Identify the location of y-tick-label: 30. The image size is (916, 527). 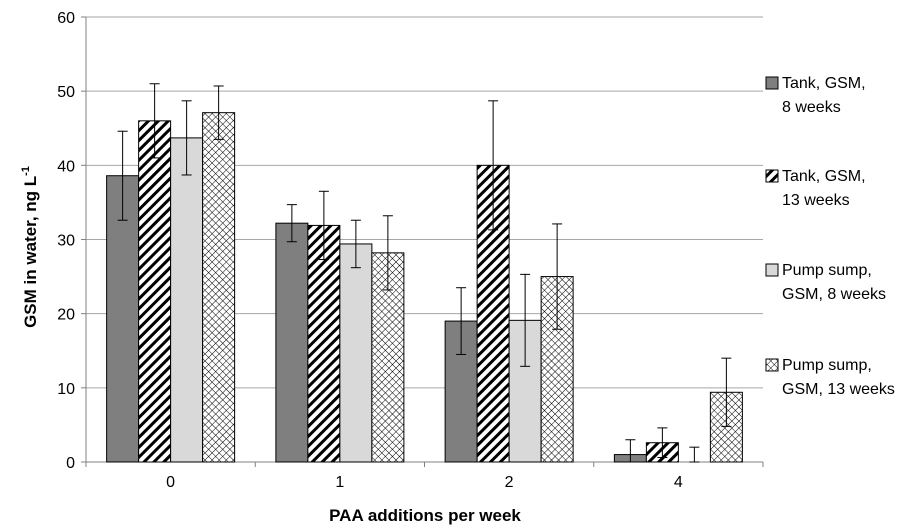
(66, 241).